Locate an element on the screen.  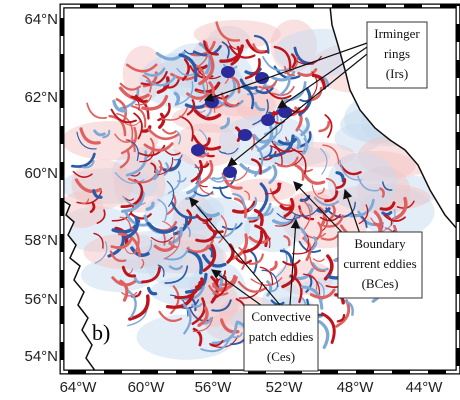
x-tick-label: 56°W is located at coordinates (214, 387).